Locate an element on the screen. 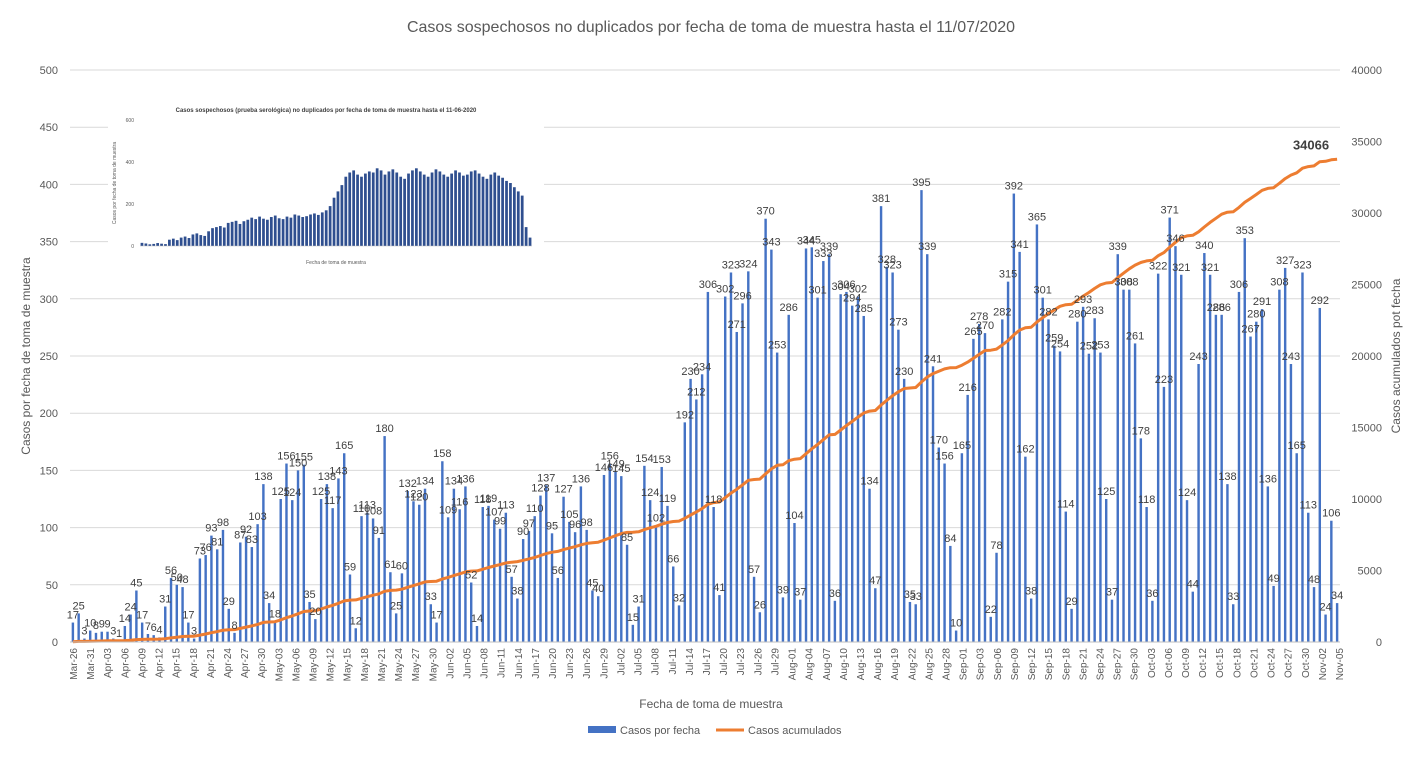  bar-data-label: 345 is located at coordinates (812, 240).